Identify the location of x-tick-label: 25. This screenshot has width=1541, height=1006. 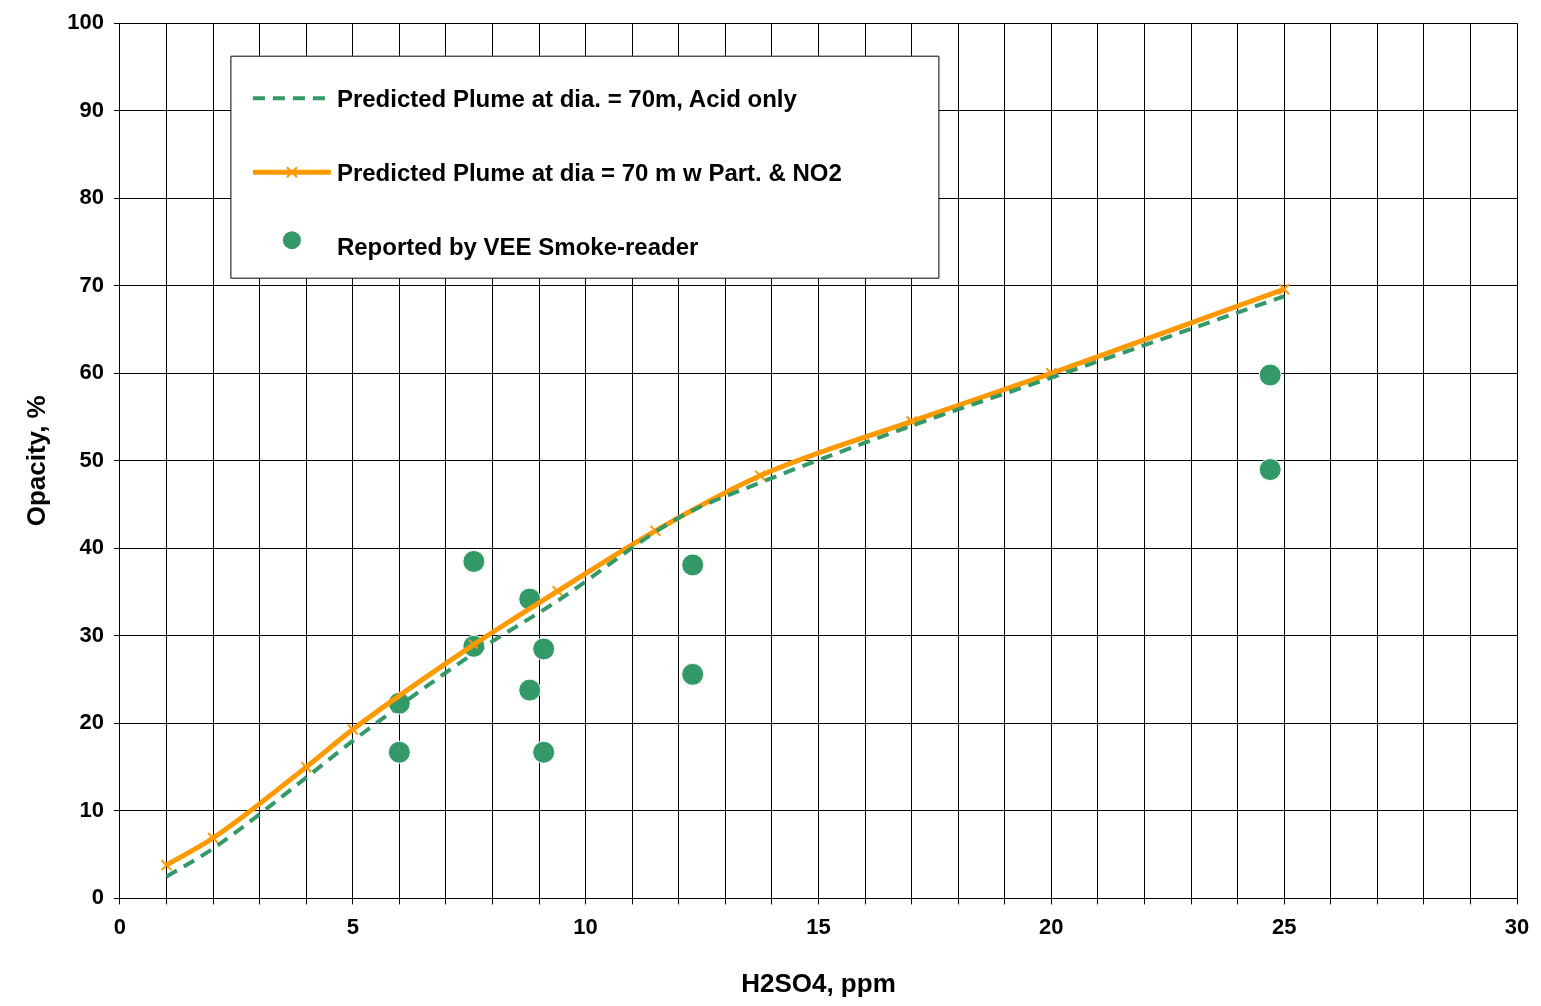
(1284, 926).